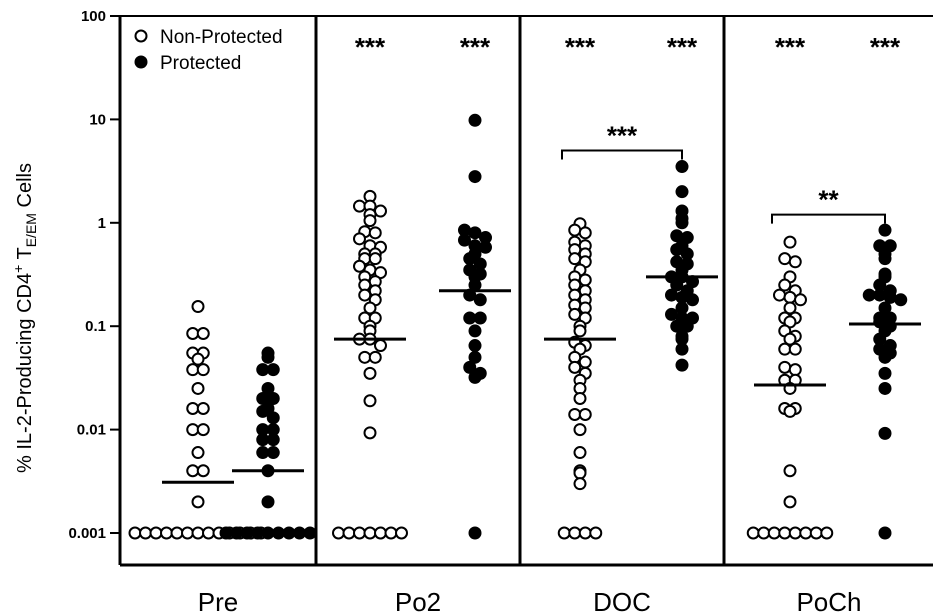 Image resolution: width=933 pixels, height=616 pixels. Describe the element at coordinates (828, 218) in the screenshot. I see `significance-bracket` at that location.